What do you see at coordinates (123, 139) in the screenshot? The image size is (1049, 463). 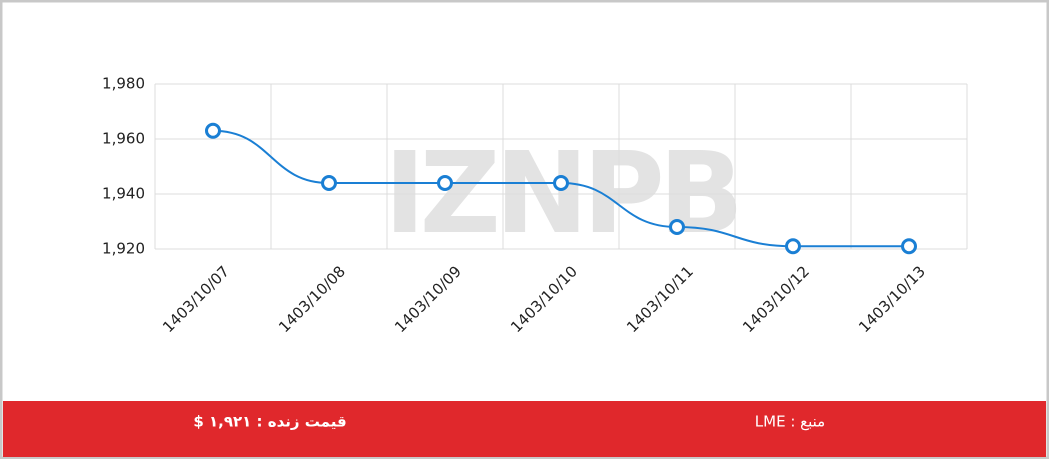 I see `y-tick-label: 1,960` at bounding box center [123, 139].